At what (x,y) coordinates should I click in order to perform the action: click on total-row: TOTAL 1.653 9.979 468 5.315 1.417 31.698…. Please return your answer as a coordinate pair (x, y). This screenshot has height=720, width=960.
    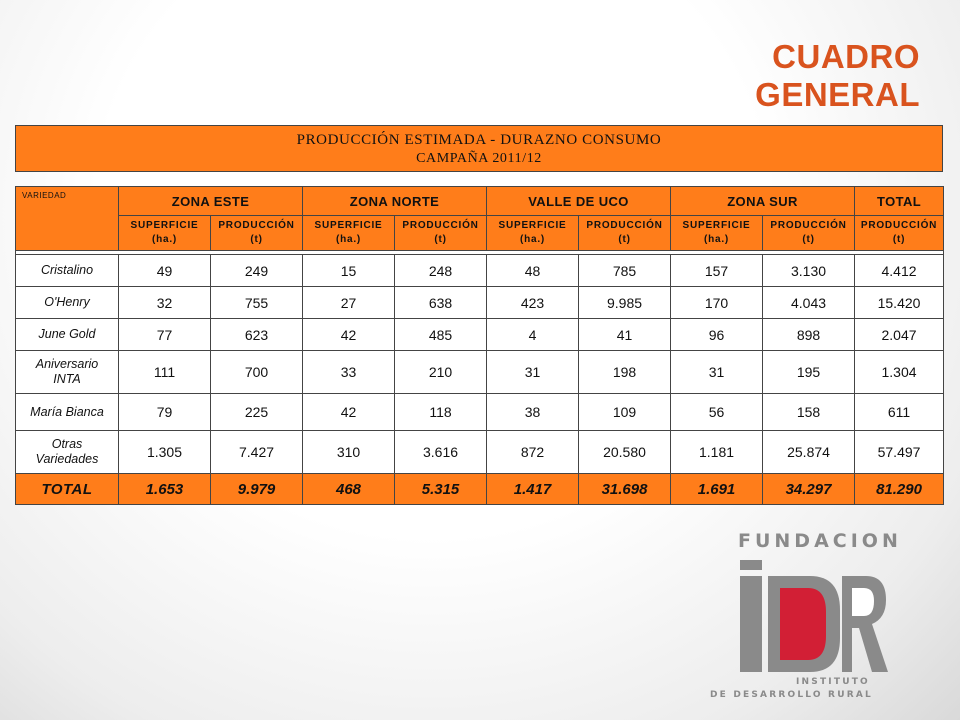
    Looking at the image, I should click on (480, 489).